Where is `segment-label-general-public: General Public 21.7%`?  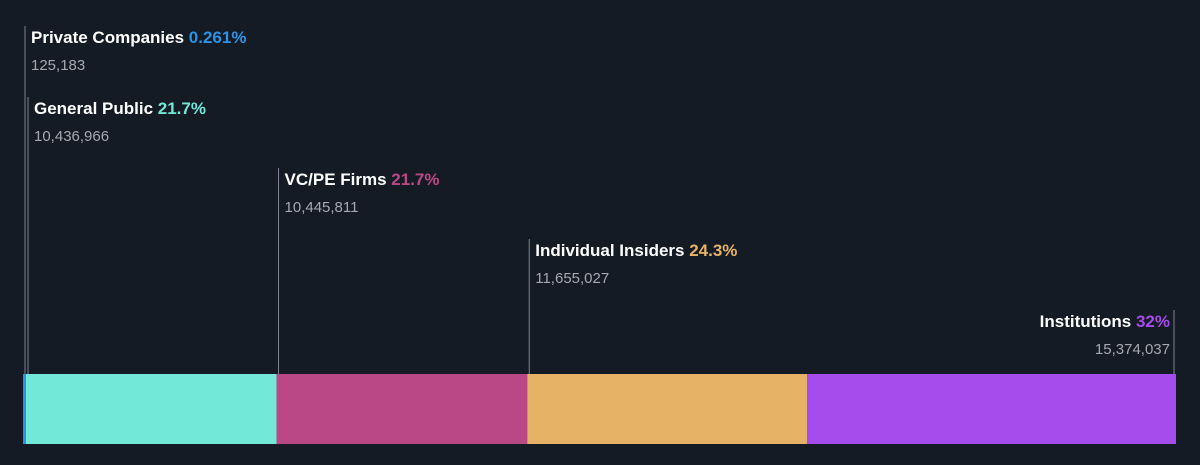
segment-label-general-public: General Public 21.7% is located at coordinates (120, 108).